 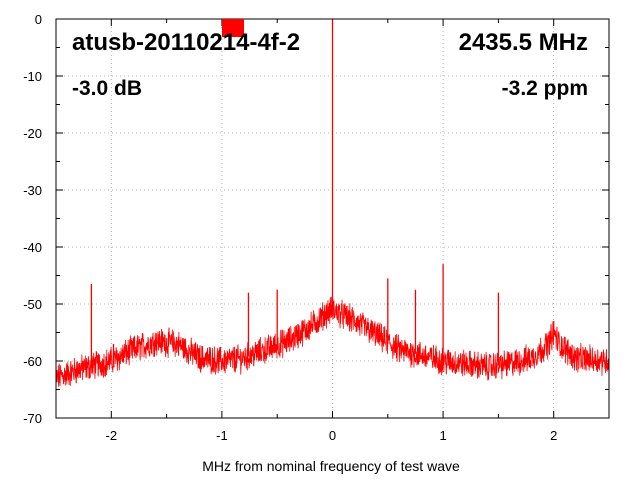 What do you see at coordinates (112, 435) in the screenshot?
I see `x-tick-label: -2` at bounding box center [112, 435].